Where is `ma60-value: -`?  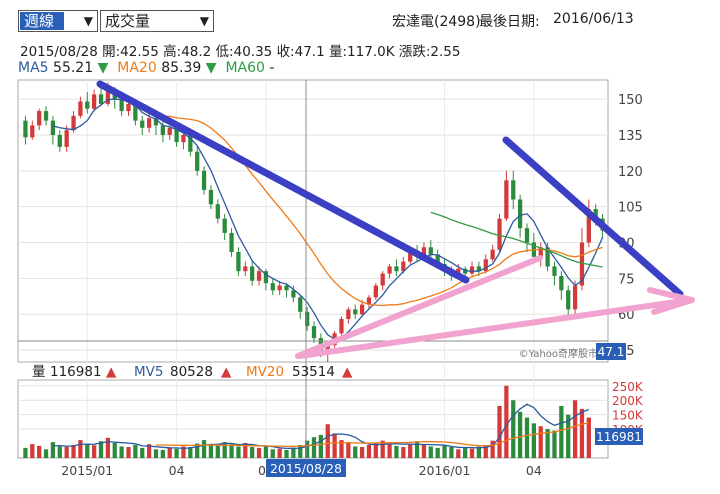 ma60-value: - is located at coordinates (272, 68).